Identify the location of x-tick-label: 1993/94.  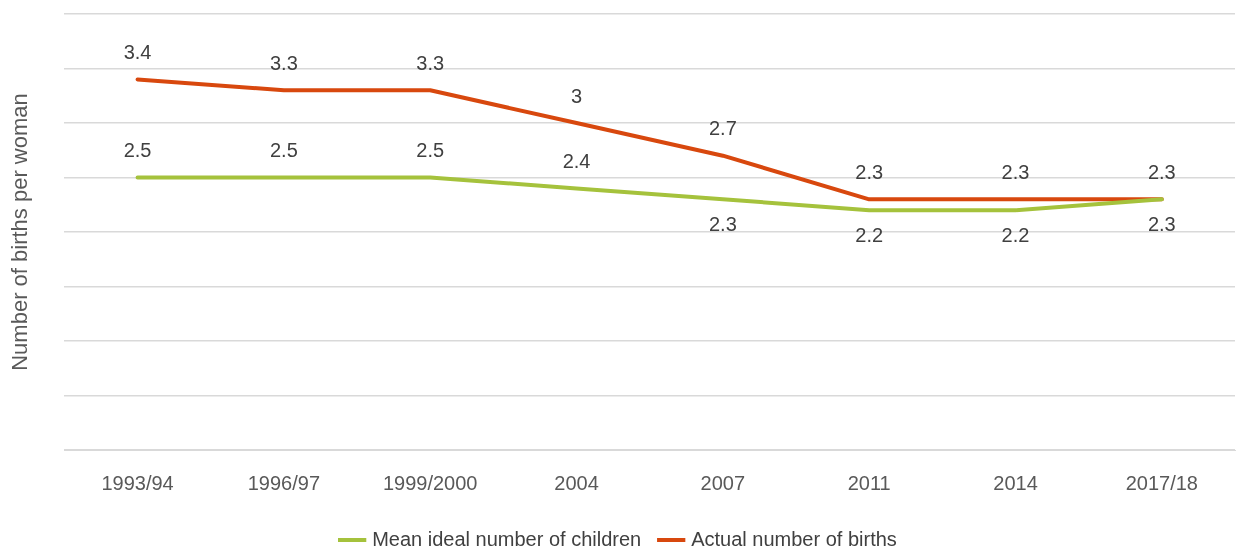
(137, 482).